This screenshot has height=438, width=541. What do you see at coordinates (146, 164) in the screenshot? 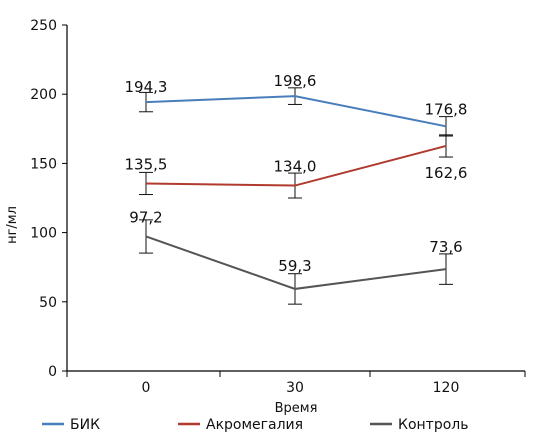
I see `data-label: 135,5` at bounding box center [146, 164].